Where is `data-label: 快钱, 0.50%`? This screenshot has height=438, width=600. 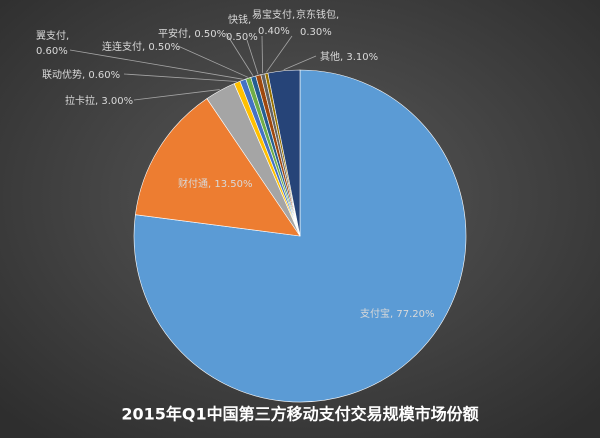
data-label: 快钱, 0.50% is located at coordinates (242, 28).